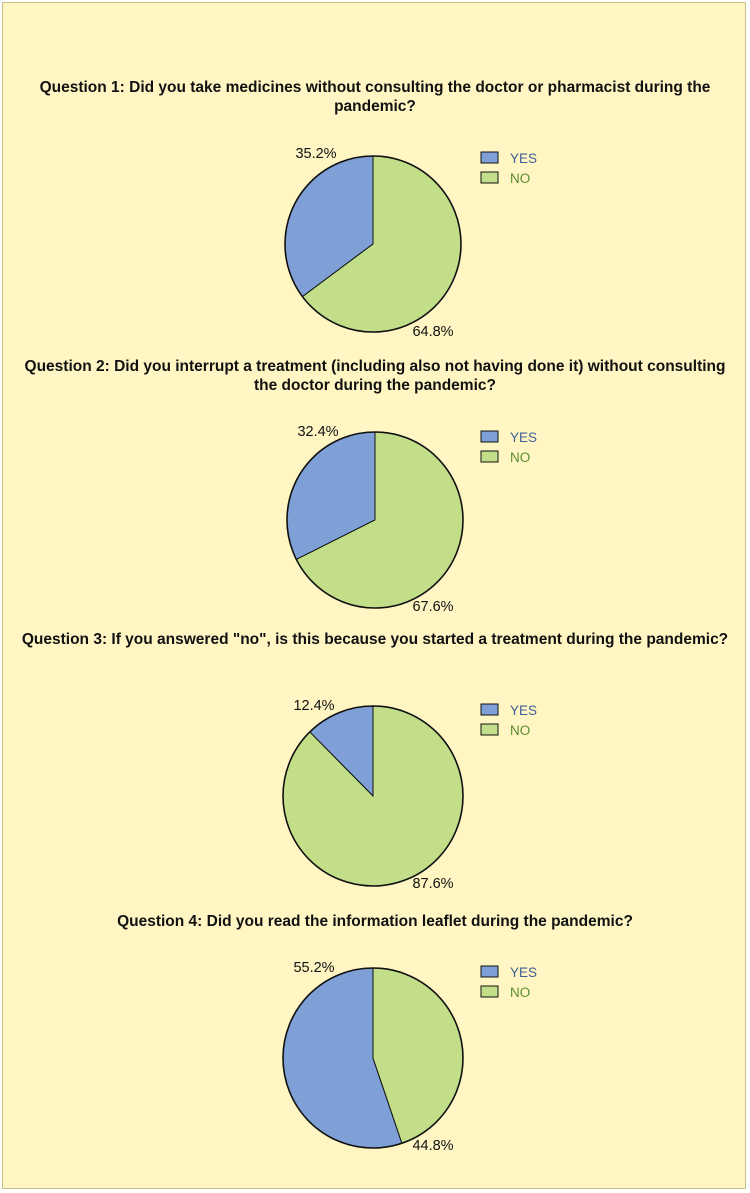 This screenshot has width=750, height=1193. I want to click on pie2-label-no: 67.6%, so click(432, 607).